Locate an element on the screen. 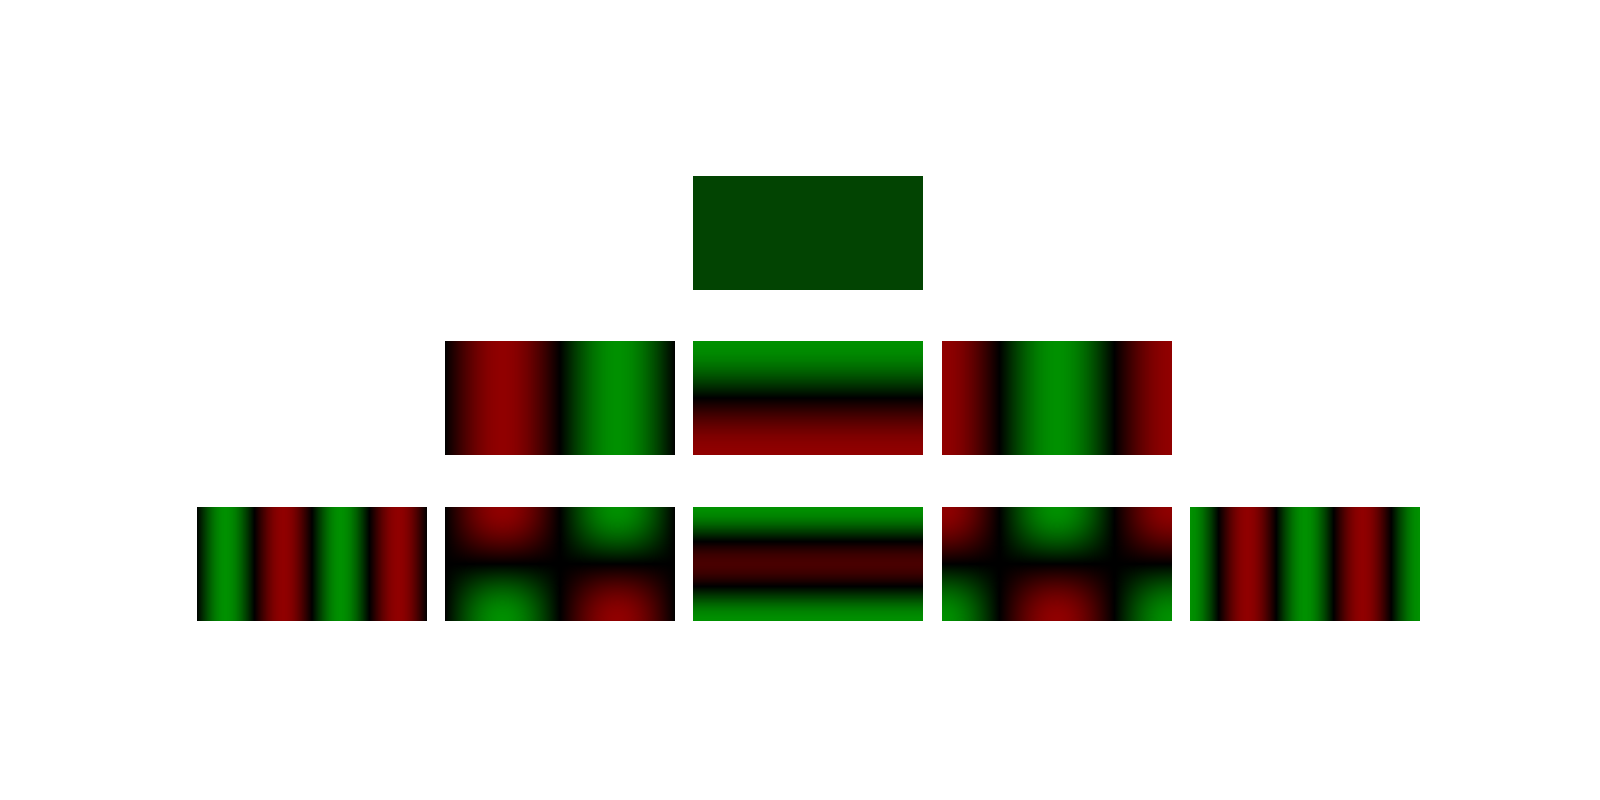 This screenshot has width=1600, height=800. harmonic-tile-l2-m0 is located at coordinates (808, 564).